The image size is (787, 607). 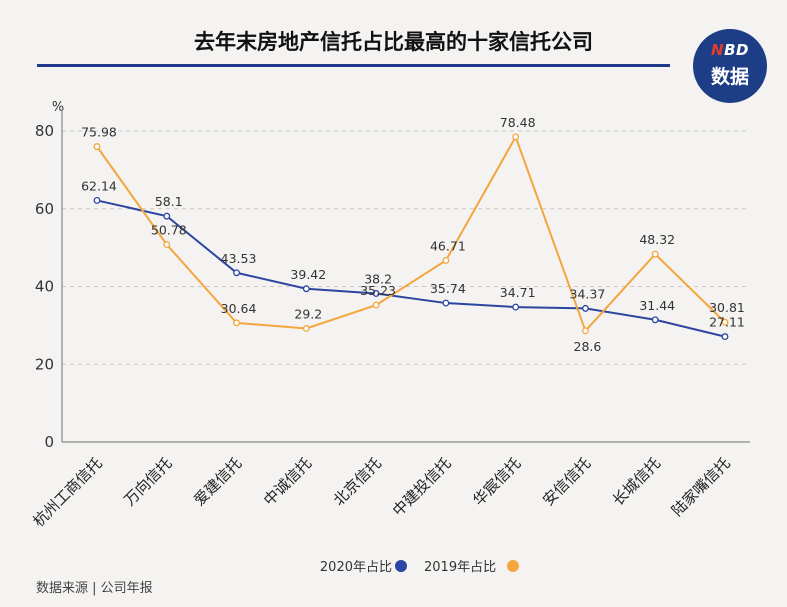 What do you see at coordinates (513, 566) in the screenshot?
I see `legend-marker-2019` at bounding box center [513, 566].